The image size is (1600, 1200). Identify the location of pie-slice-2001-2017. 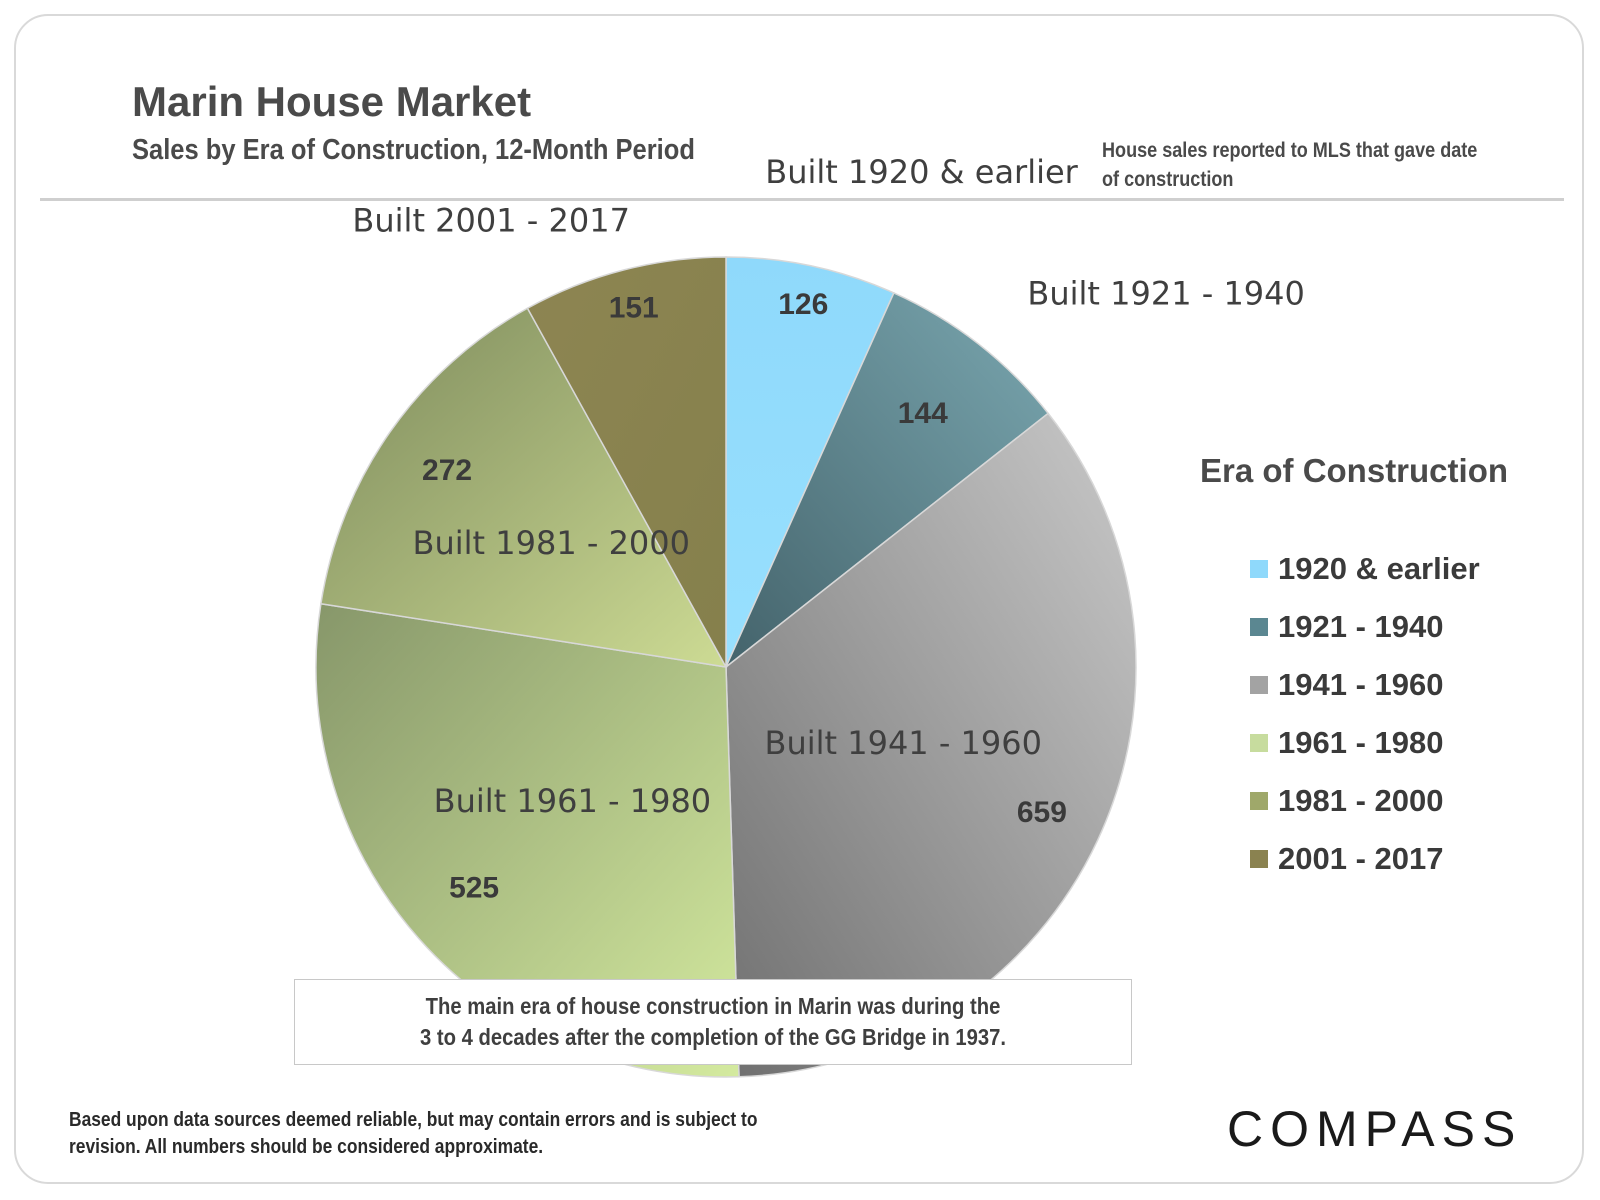
(626, 463).